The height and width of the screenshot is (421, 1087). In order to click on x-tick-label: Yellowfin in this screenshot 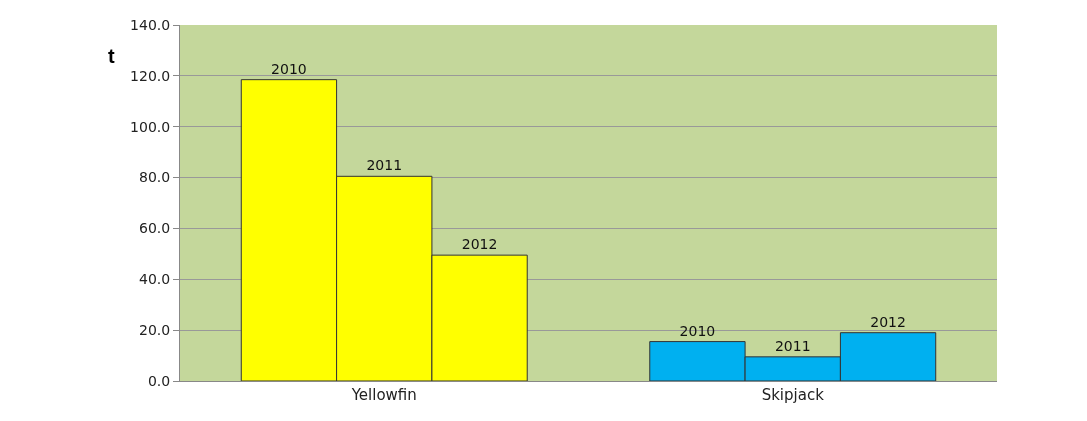, I will do `click(383, 395)`.